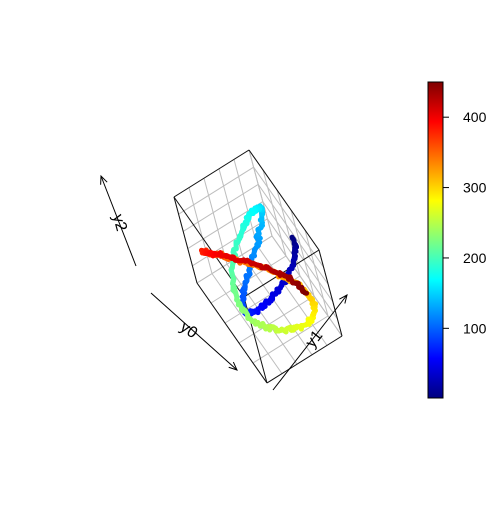  I want to click on box-edge, so click(330, 293).